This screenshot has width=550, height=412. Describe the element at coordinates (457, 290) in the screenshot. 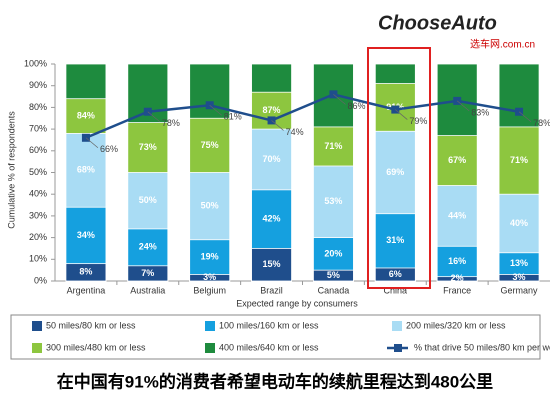

I see `x-tick-label: France` at that location.